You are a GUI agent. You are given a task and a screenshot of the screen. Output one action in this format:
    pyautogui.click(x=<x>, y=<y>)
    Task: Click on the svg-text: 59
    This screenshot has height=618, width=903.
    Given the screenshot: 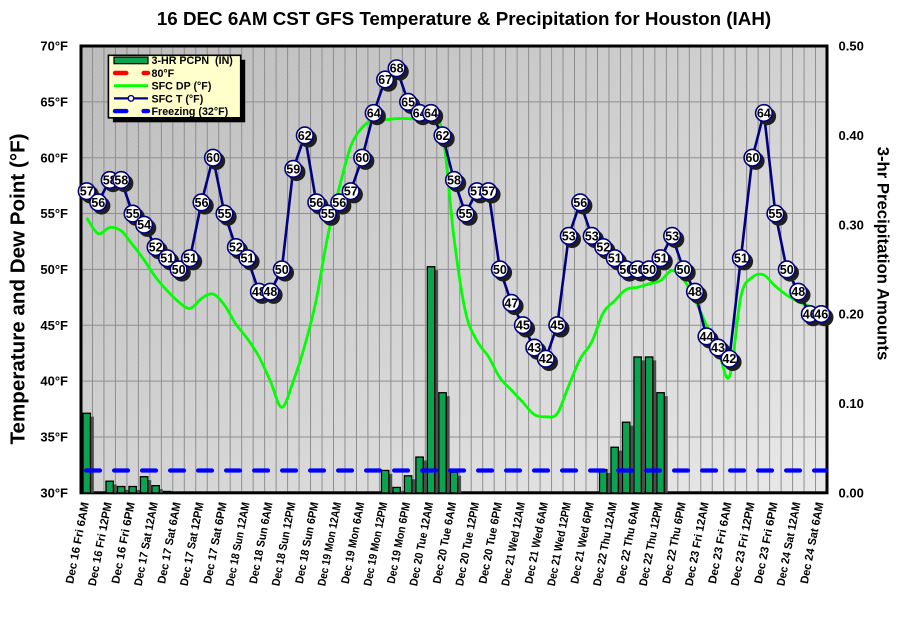 What is the action you would take?
    pyautogui.click(x=293, y=169)
    